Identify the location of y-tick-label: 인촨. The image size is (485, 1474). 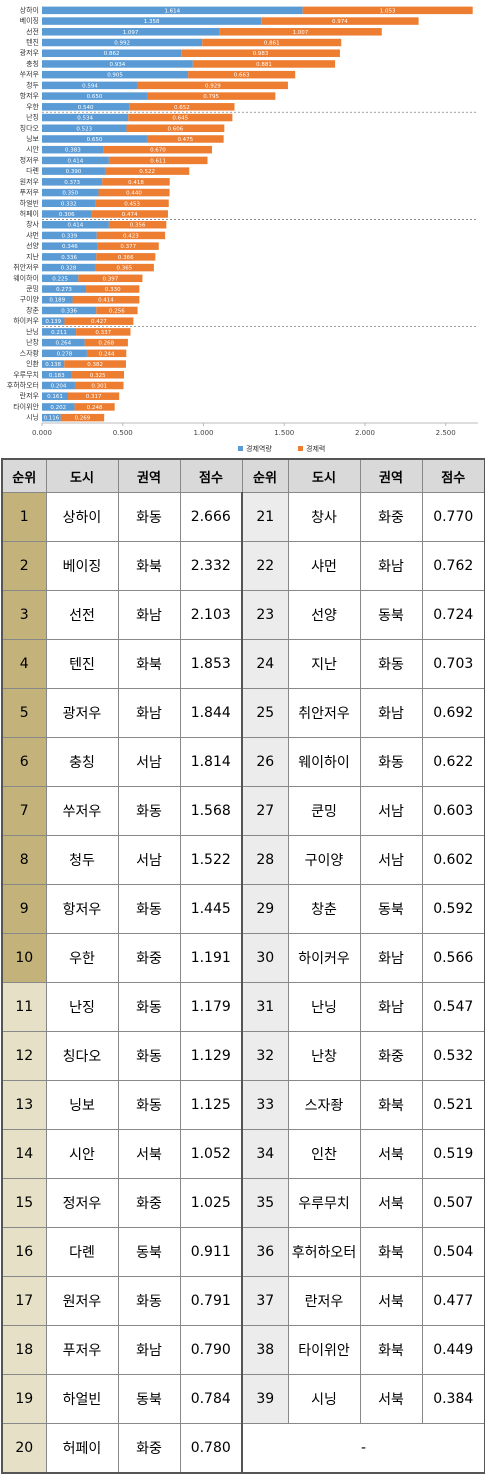
(32, 363).